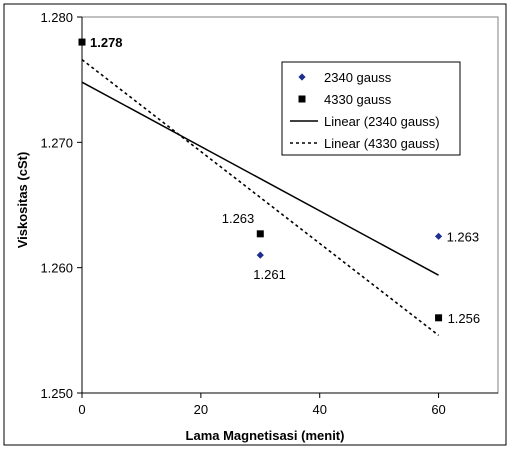 The image size is (510, 449). Describe the element at coordinates (319, 409) in the screenshot. I see `x-tick-label: 40` at that location.